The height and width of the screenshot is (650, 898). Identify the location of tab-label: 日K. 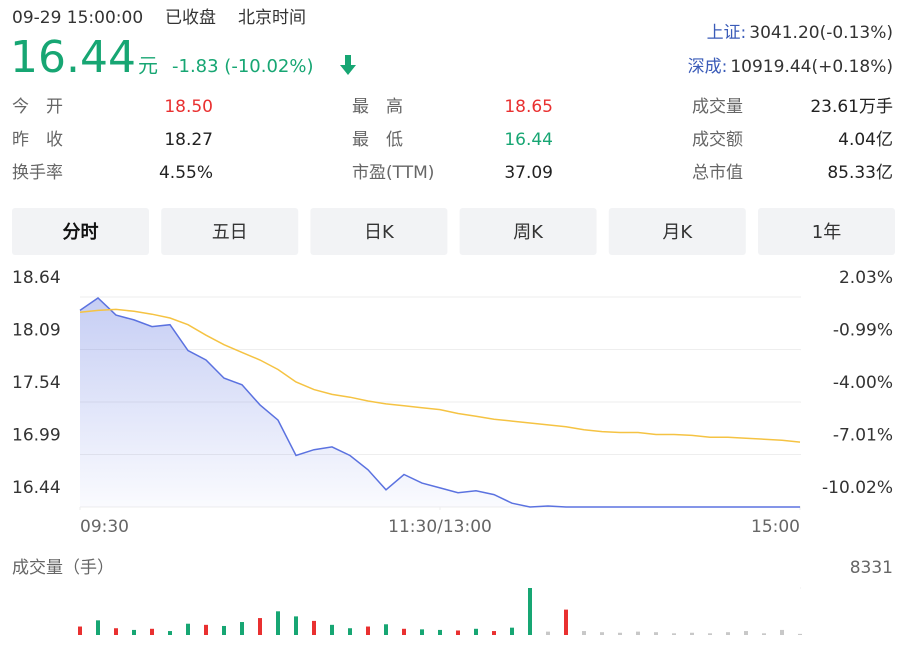
(379, 232).